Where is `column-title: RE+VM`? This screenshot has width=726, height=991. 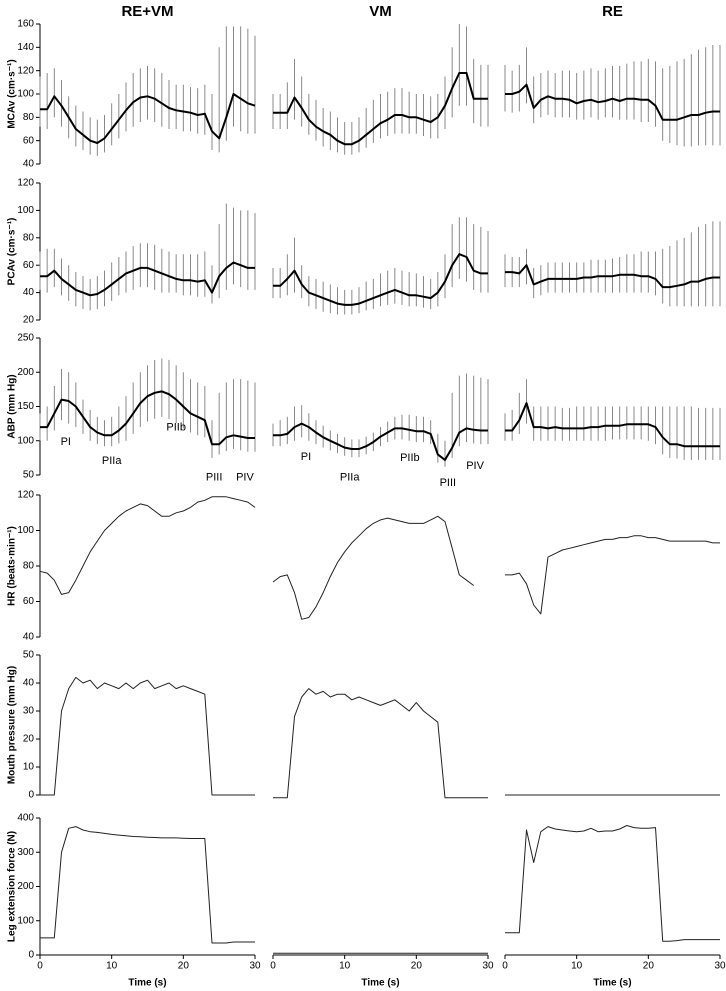 column-title: RE+VM is located at coordinates (147, 11).